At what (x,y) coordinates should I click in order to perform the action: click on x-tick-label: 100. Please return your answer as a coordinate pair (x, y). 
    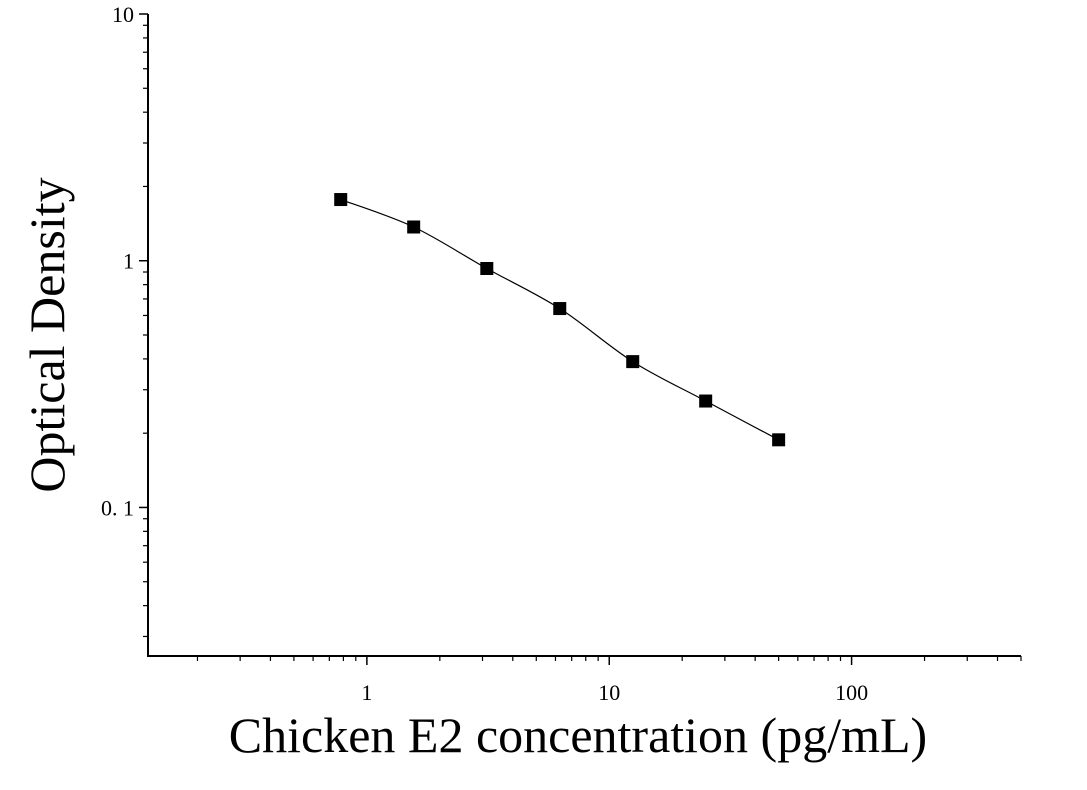
    Looking at the image, I should click on (851, 692).